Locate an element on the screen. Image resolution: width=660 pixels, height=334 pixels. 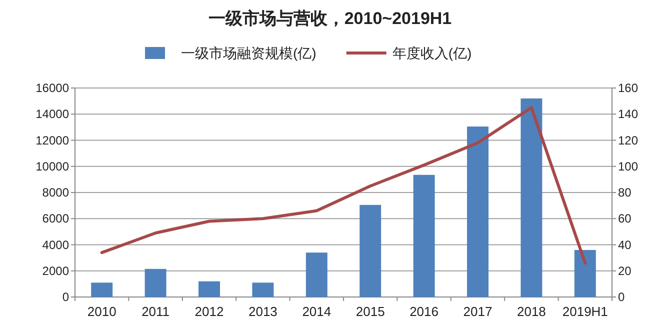
x-tick-label: 2016 is located at coordinates (424, 311).